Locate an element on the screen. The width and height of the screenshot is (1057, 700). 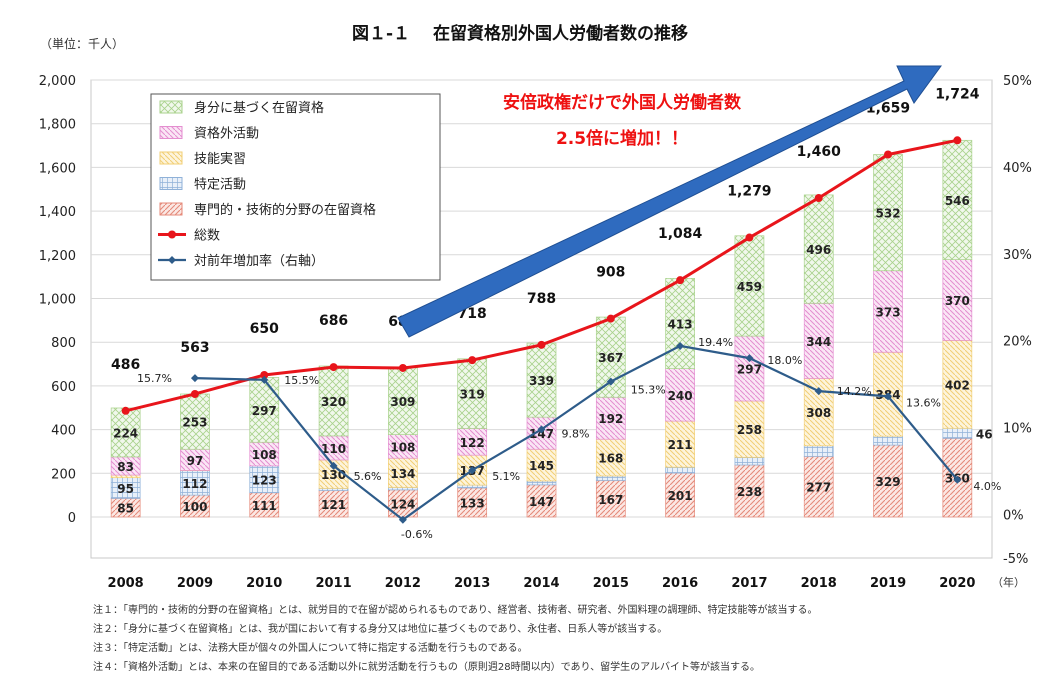
x-tick-label: 2015 is located at coordinates (611, 583).